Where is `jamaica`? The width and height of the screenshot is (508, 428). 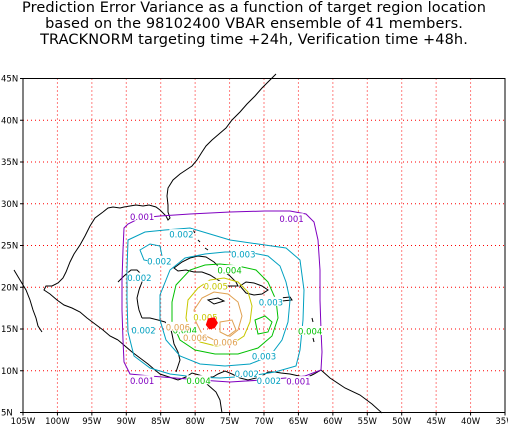 jamaica is located at coordinates (216, 301).